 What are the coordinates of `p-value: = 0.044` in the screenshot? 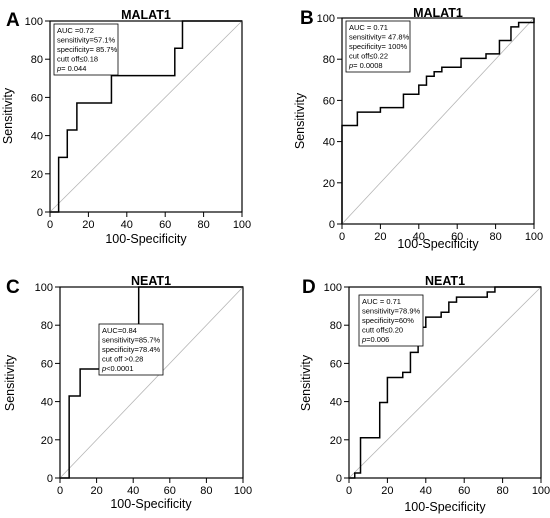 It's located at (73, 68).